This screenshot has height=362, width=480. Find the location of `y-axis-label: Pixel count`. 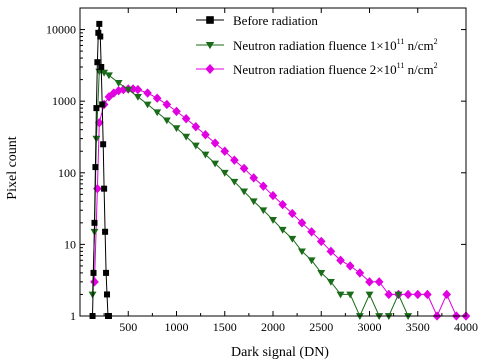

y-axis-label: Pixel count is located at coordinates (12, 167).